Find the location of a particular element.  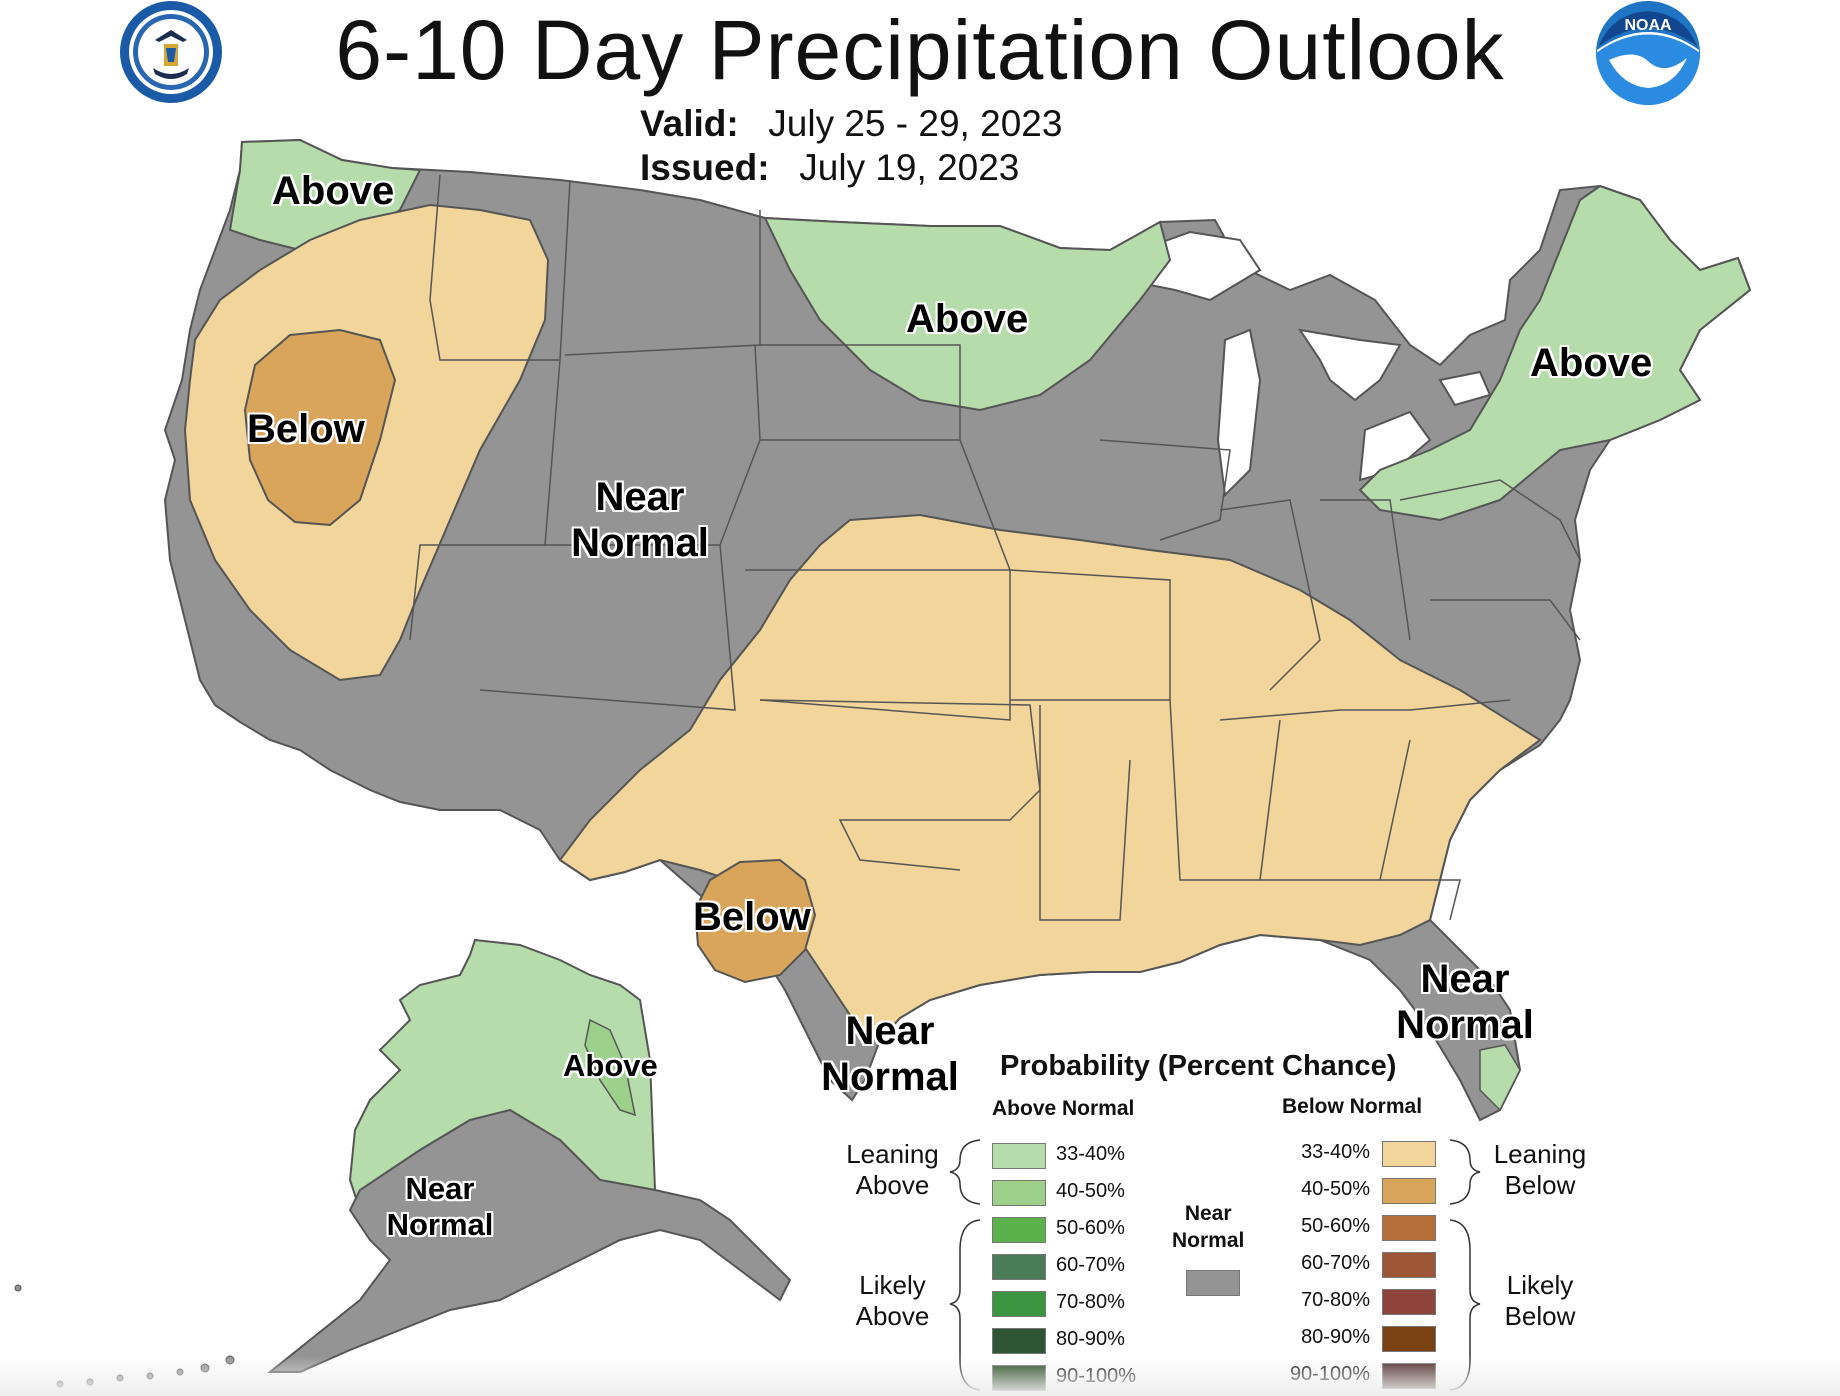

west-below-core-area is located at coordinates (320, 427).